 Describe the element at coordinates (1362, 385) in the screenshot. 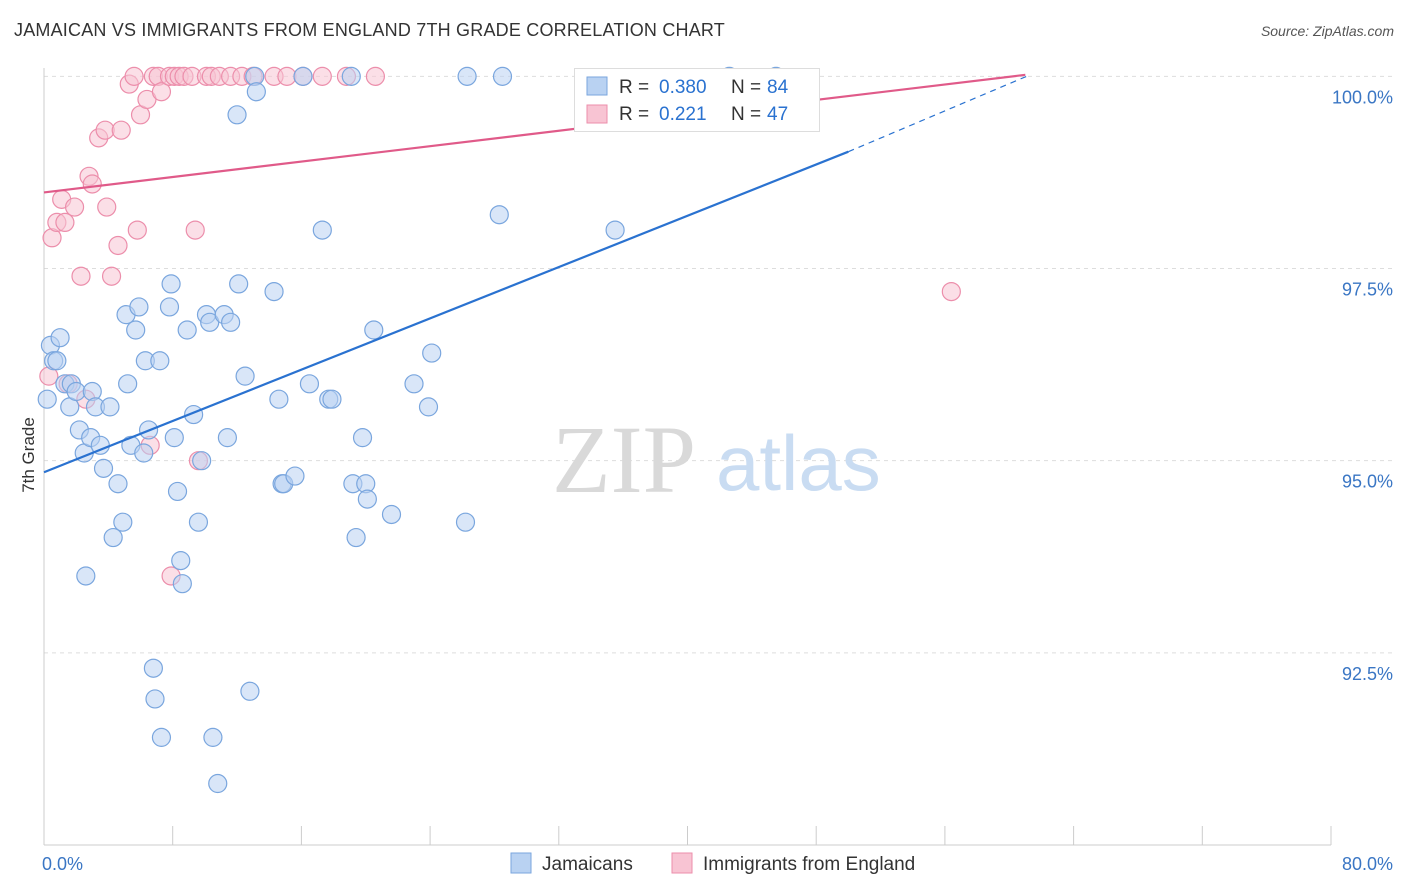

I see `y-tick-labels: 92.5% 95.0% 97.5% 100.0%` at that location.